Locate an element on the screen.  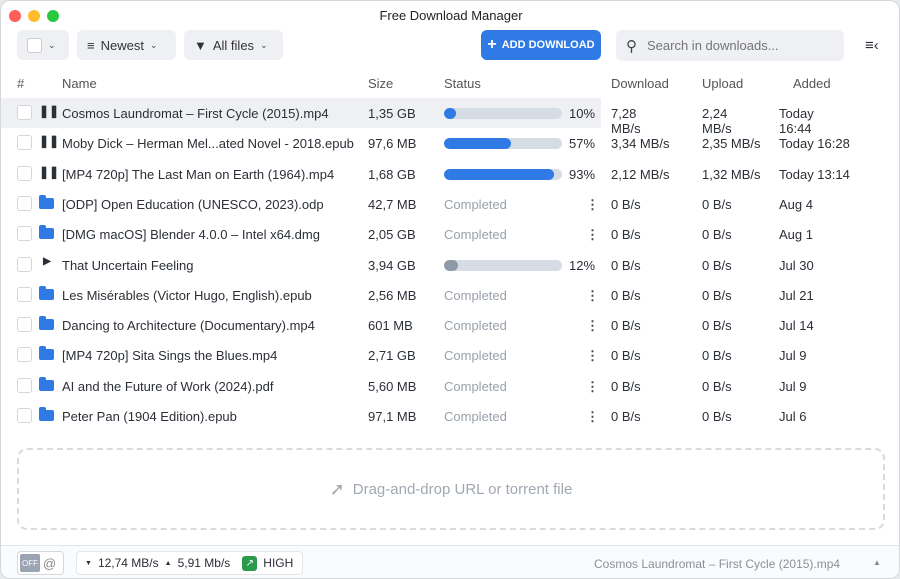
file-size: 601 MB is located at coordinates (390, 326).